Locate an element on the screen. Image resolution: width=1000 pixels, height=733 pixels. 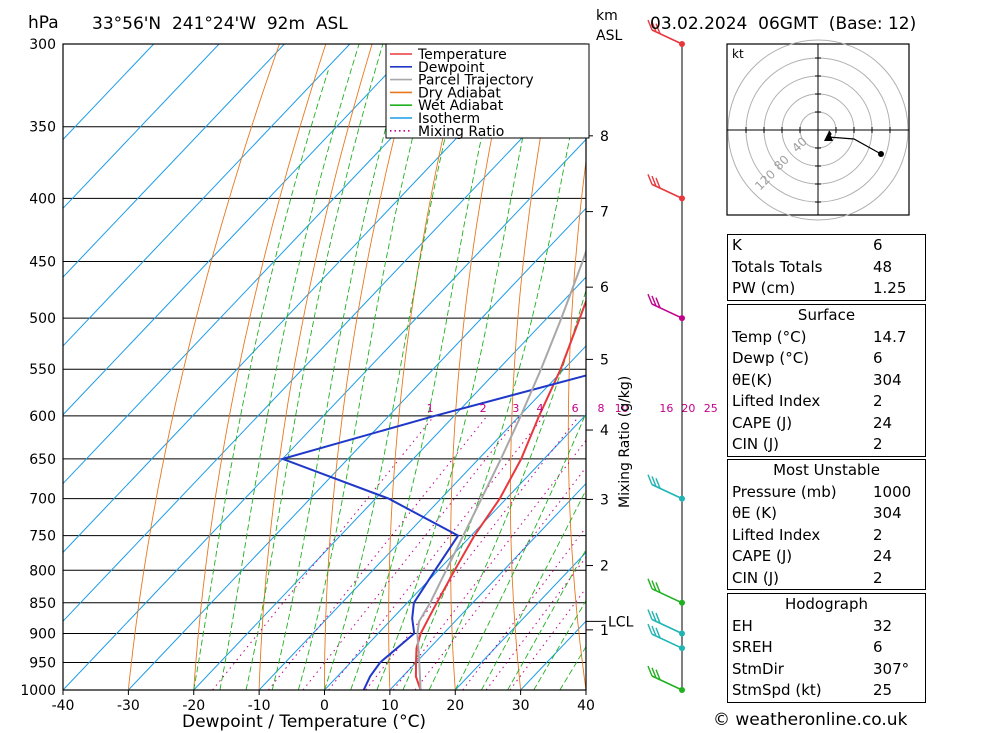
pressure-tick-label: 800 is located at coordinates (42, 571).